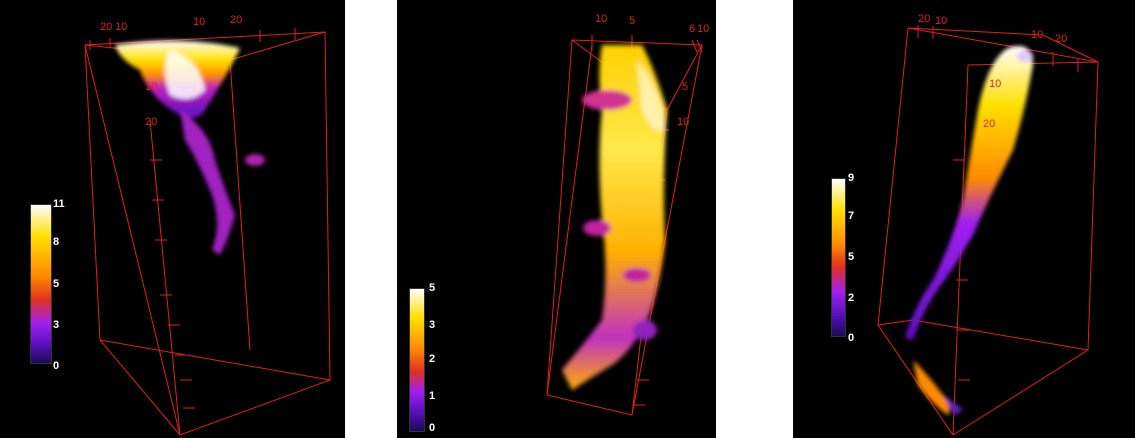  I want to click on colorbar-tick: 7, so click(851, 216).